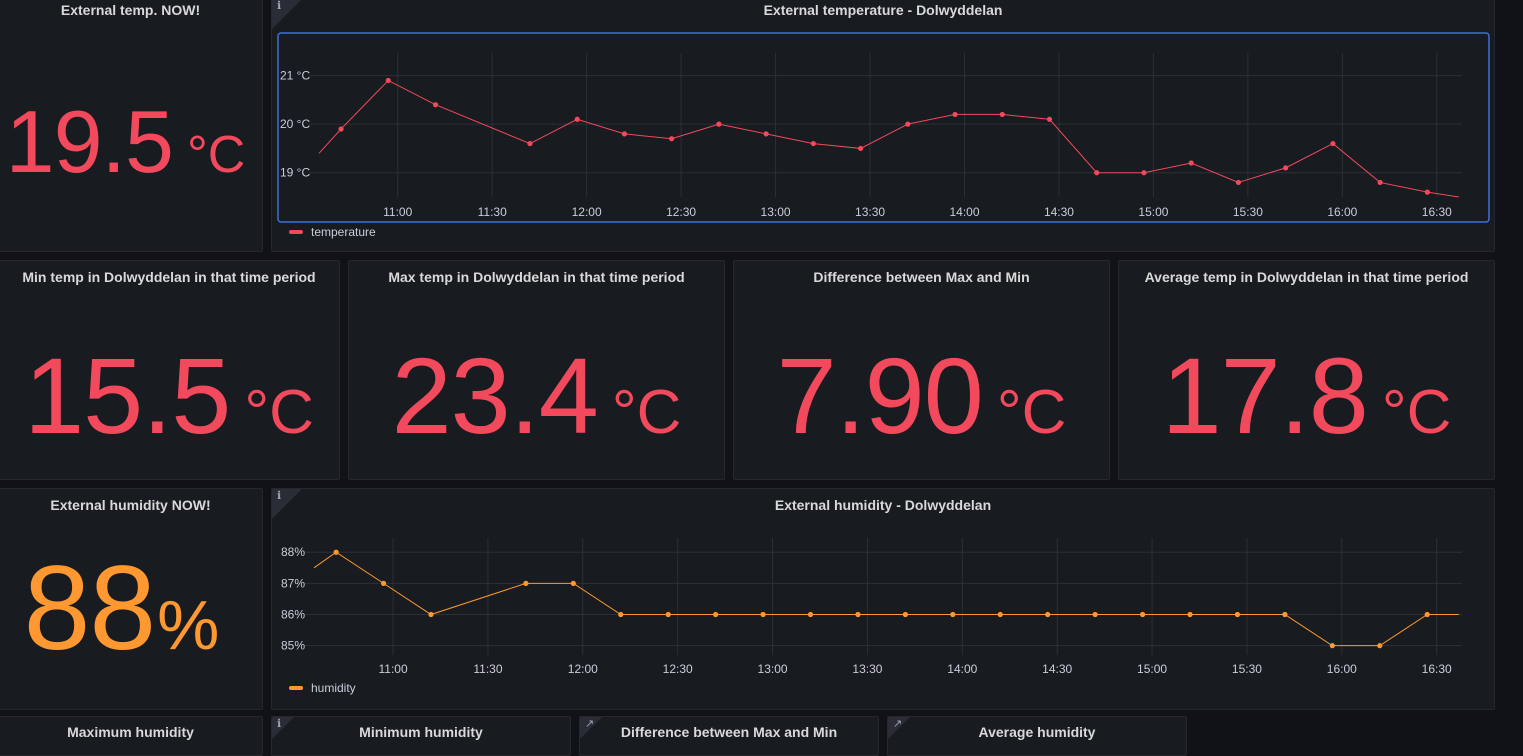 This screenshot has width=1523, height=756. I want to click on diff-temp-panel: Difference between Max and Min 7.90 °C, so click(921, 370).